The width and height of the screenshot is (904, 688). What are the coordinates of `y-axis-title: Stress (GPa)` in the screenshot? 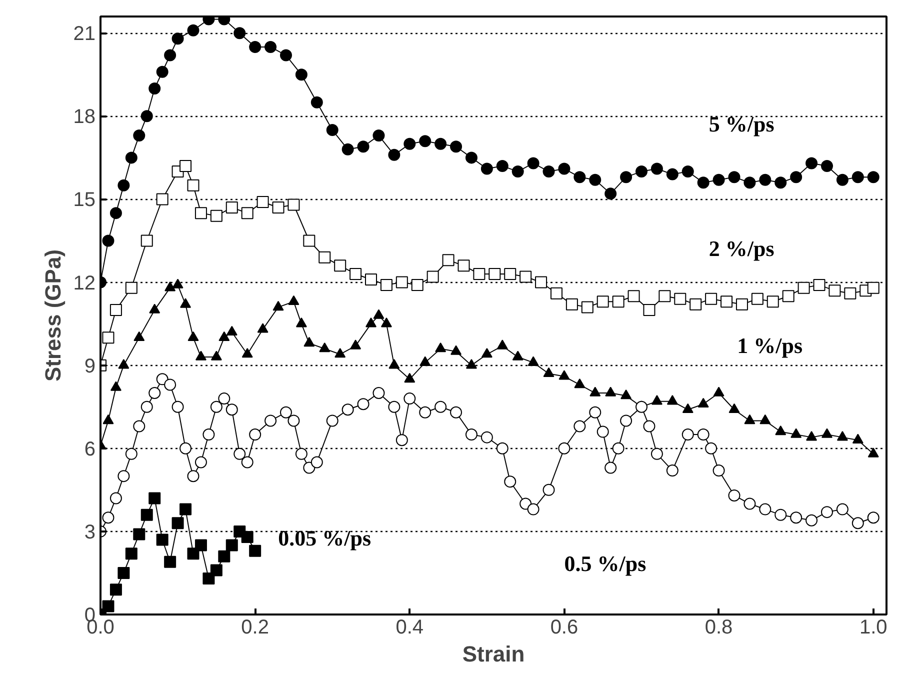 It's located at (53, 315).